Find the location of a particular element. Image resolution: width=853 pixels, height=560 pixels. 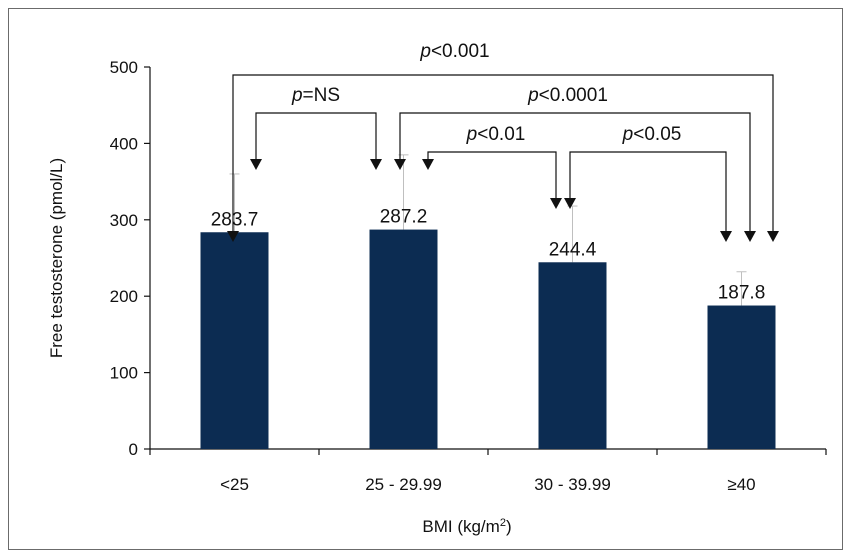

y-tick-label: 100 is located at coordinates (124, 373).